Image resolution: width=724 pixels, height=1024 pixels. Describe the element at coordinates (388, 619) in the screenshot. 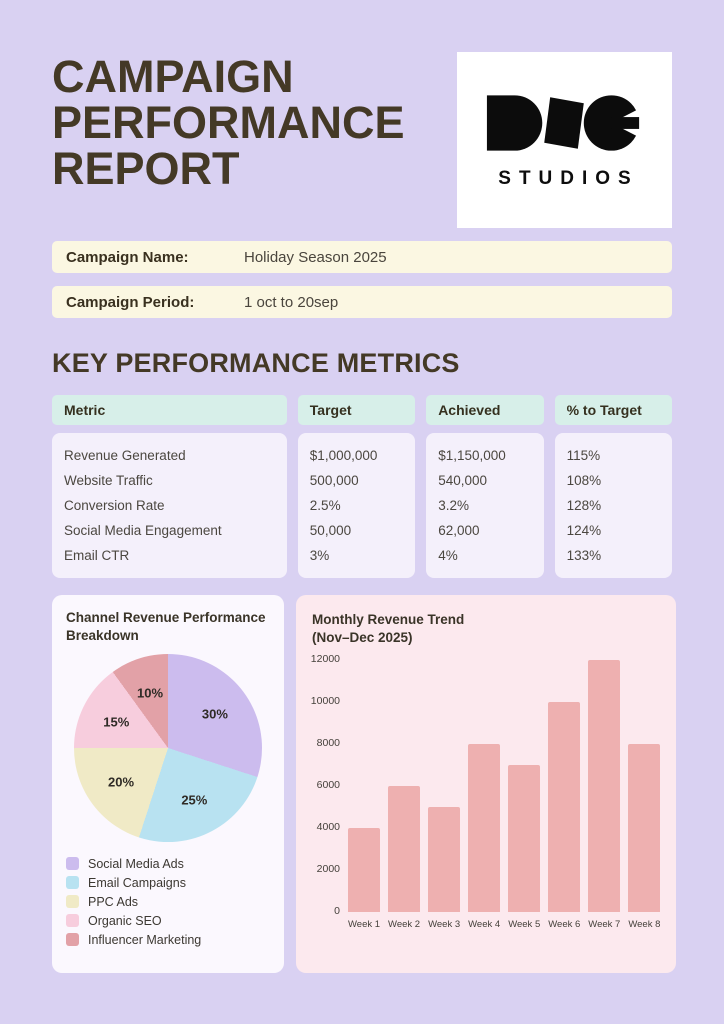

I see `bar-chart-title-line: Monthly Revenue Trend` at that location.